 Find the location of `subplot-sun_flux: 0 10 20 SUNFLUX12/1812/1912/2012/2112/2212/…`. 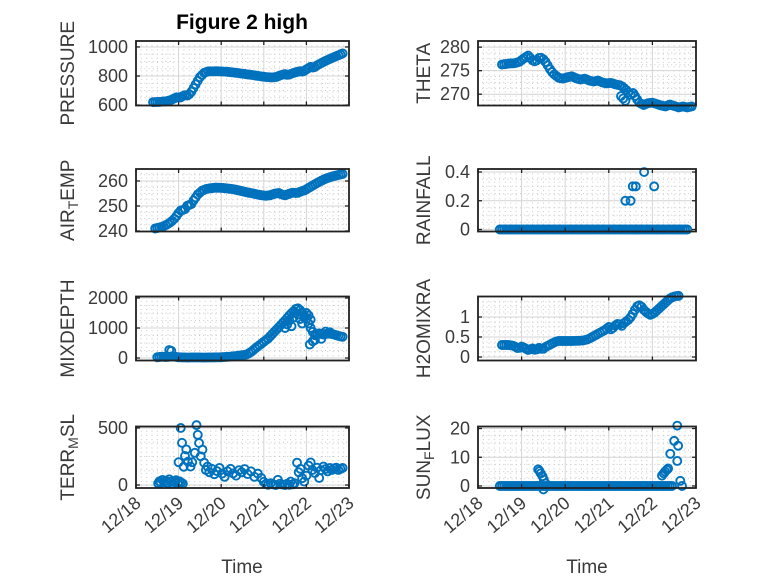

subplot-sun_flux: 0 10 20 SUNFLUX12/1812/1912/2012/2112/2212/… is located at coordinates (559, 475).